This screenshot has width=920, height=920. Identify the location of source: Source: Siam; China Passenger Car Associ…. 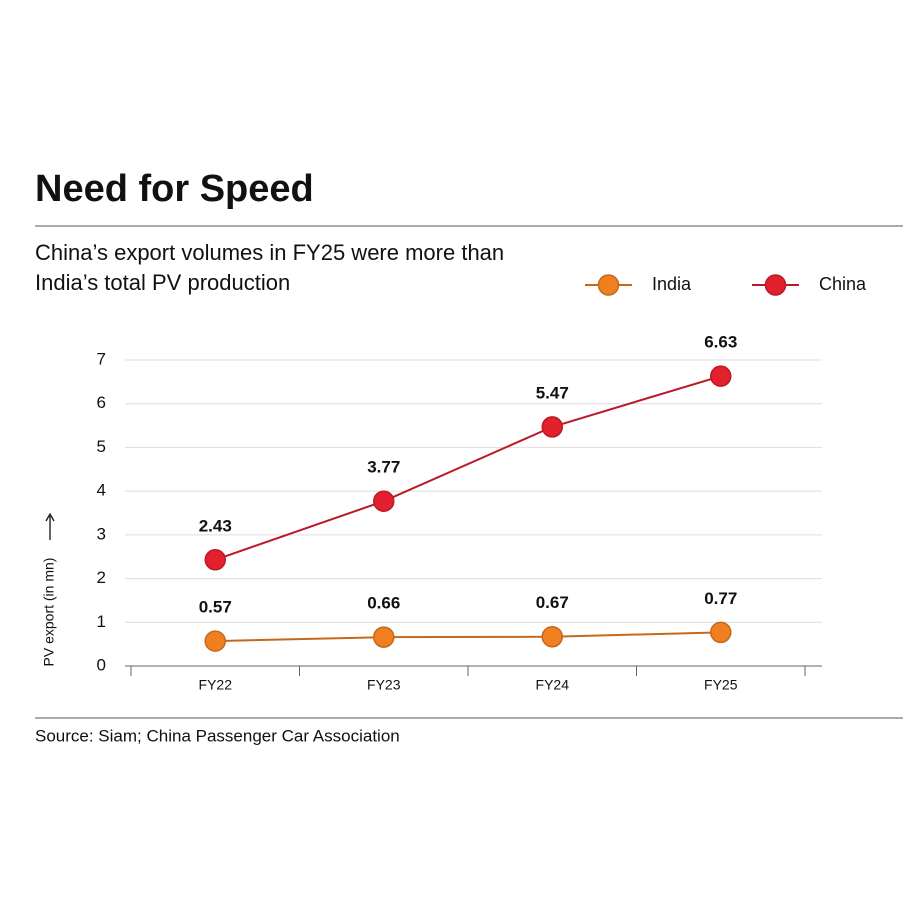
(217, 735).